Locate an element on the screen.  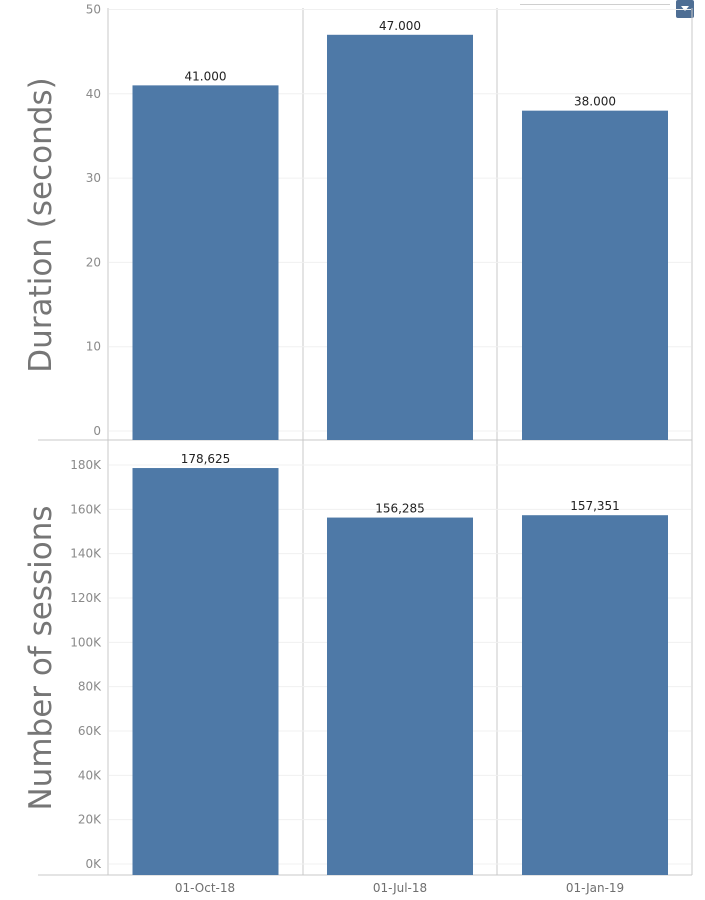
x-tick-label: 01-Jan-19 is located at coordinates (595, 888).